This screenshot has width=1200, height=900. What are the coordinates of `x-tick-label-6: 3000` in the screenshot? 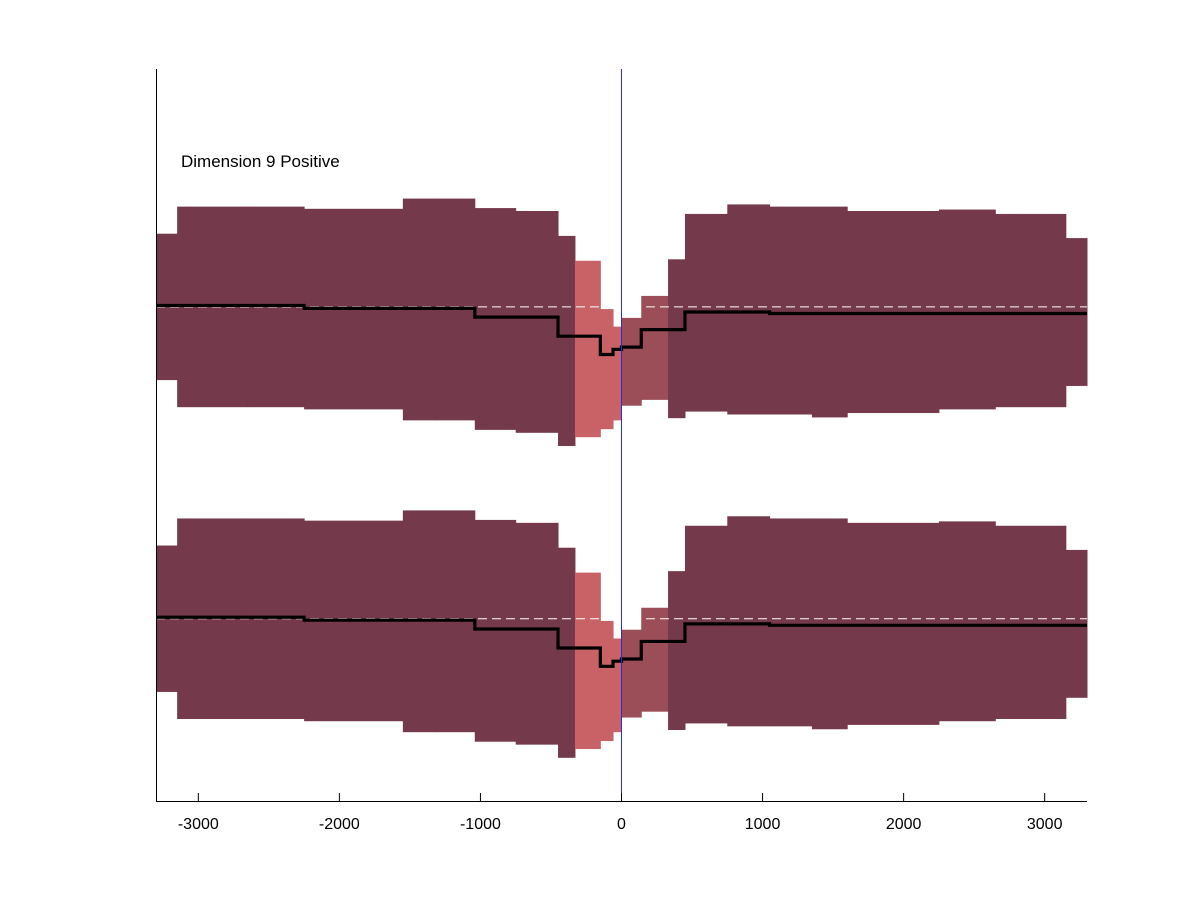 It's located at (1045, 824).